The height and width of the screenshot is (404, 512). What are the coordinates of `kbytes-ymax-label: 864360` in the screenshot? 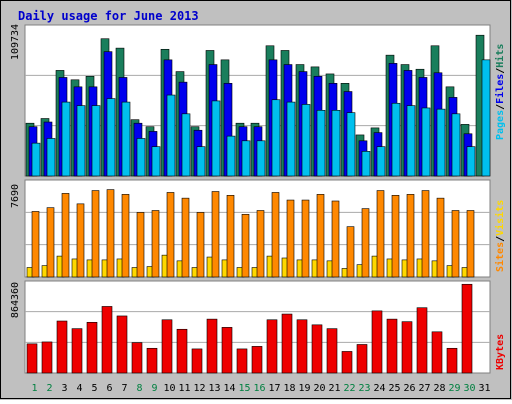 It's located at (15, 300).